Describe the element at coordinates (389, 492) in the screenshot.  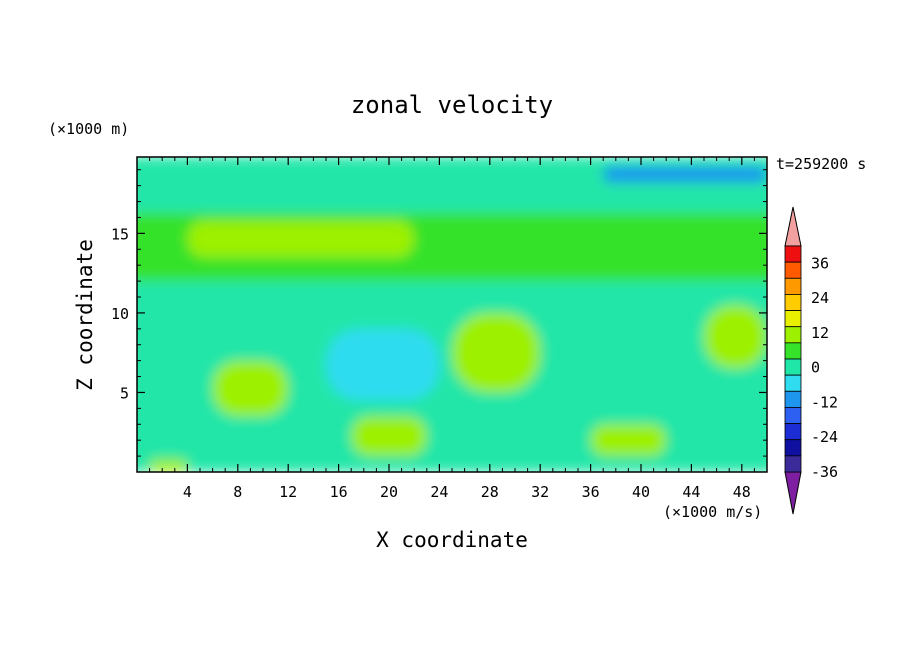
I see `x-tick-label: 20` at that location.